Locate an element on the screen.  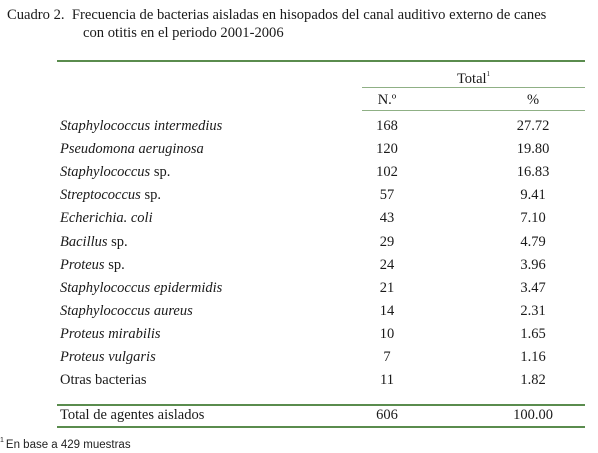
bacteria-name-italic: Pseudomona aeruginosa is located at coordinates (132, 149).